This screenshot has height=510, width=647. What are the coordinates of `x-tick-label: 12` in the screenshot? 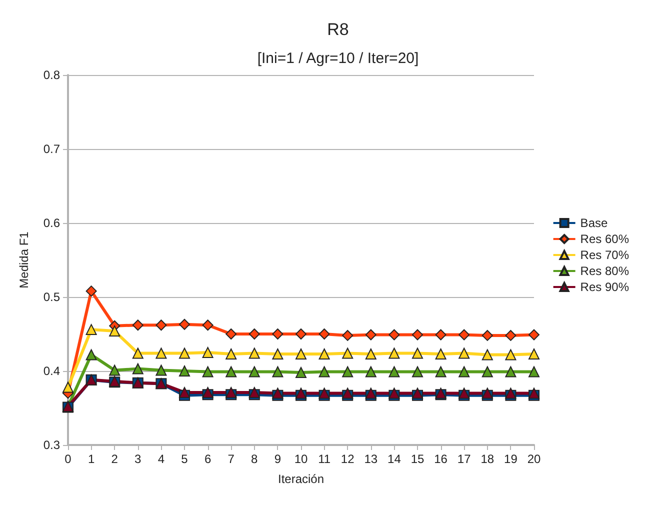 It's located at (347, 459).